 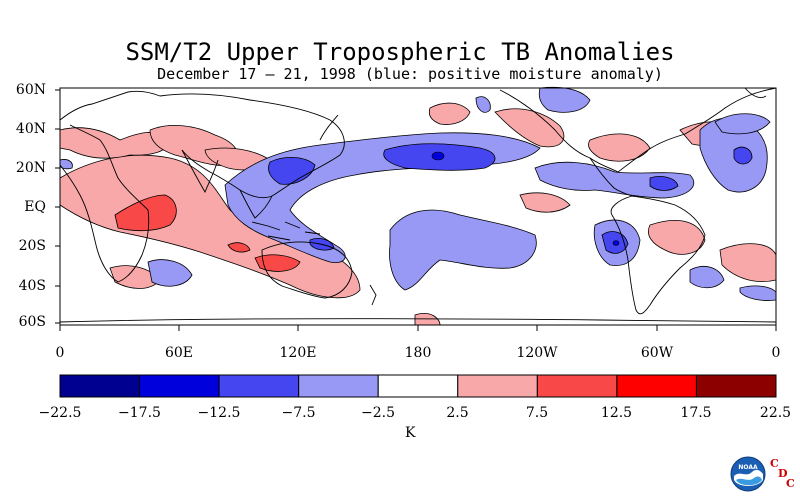 What do you see at coordinates (776, 353) in the screenshot?
I see `lon-label-0-east: 0` at bounding box center [776, 353].